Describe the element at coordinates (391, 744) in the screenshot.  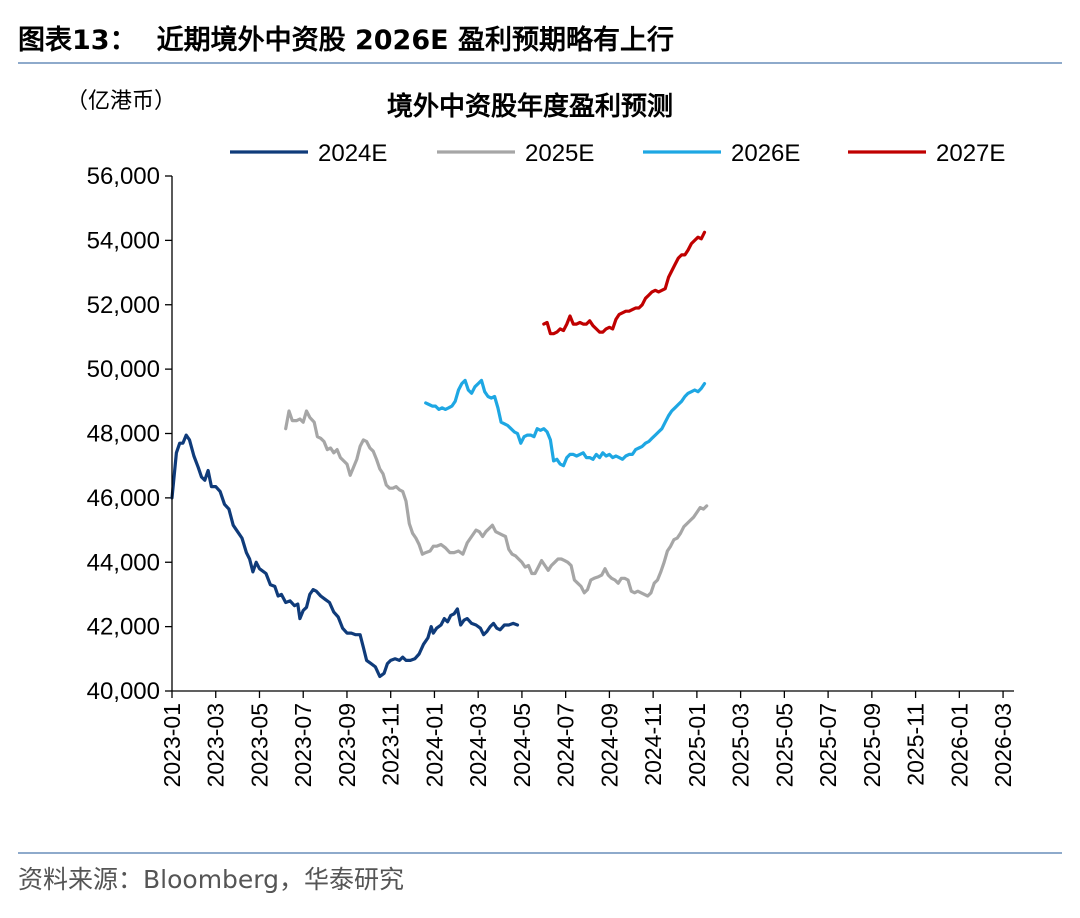
I see `x-tick-label: 2023-11` at that location.